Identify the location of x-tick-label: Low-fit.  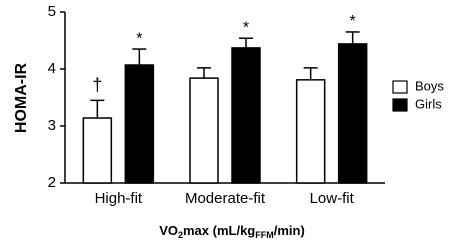
(332, 198).